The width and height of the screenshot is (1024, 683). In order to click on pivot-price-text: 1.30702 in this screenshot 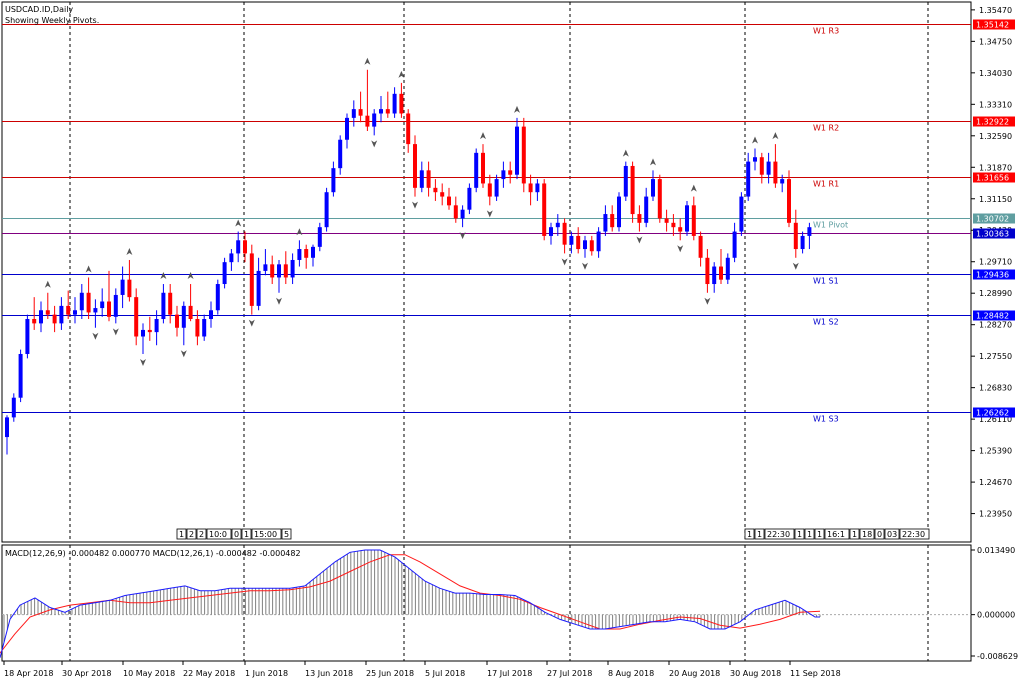, I will do `click(992, 219)`.